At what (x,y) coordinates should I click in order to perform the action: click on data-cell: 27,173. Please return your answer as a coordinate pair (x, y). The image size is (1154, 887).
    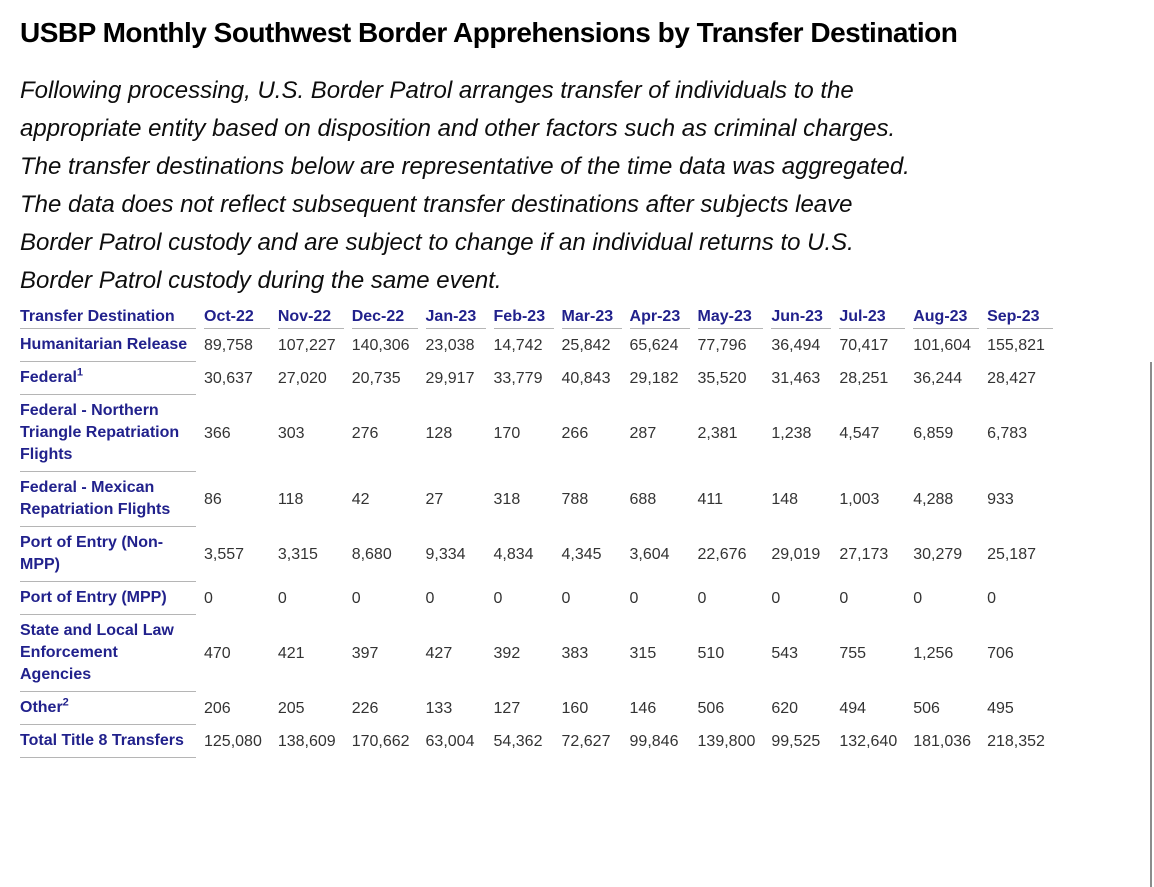
    Looking at the image, I should click on (864, 554).